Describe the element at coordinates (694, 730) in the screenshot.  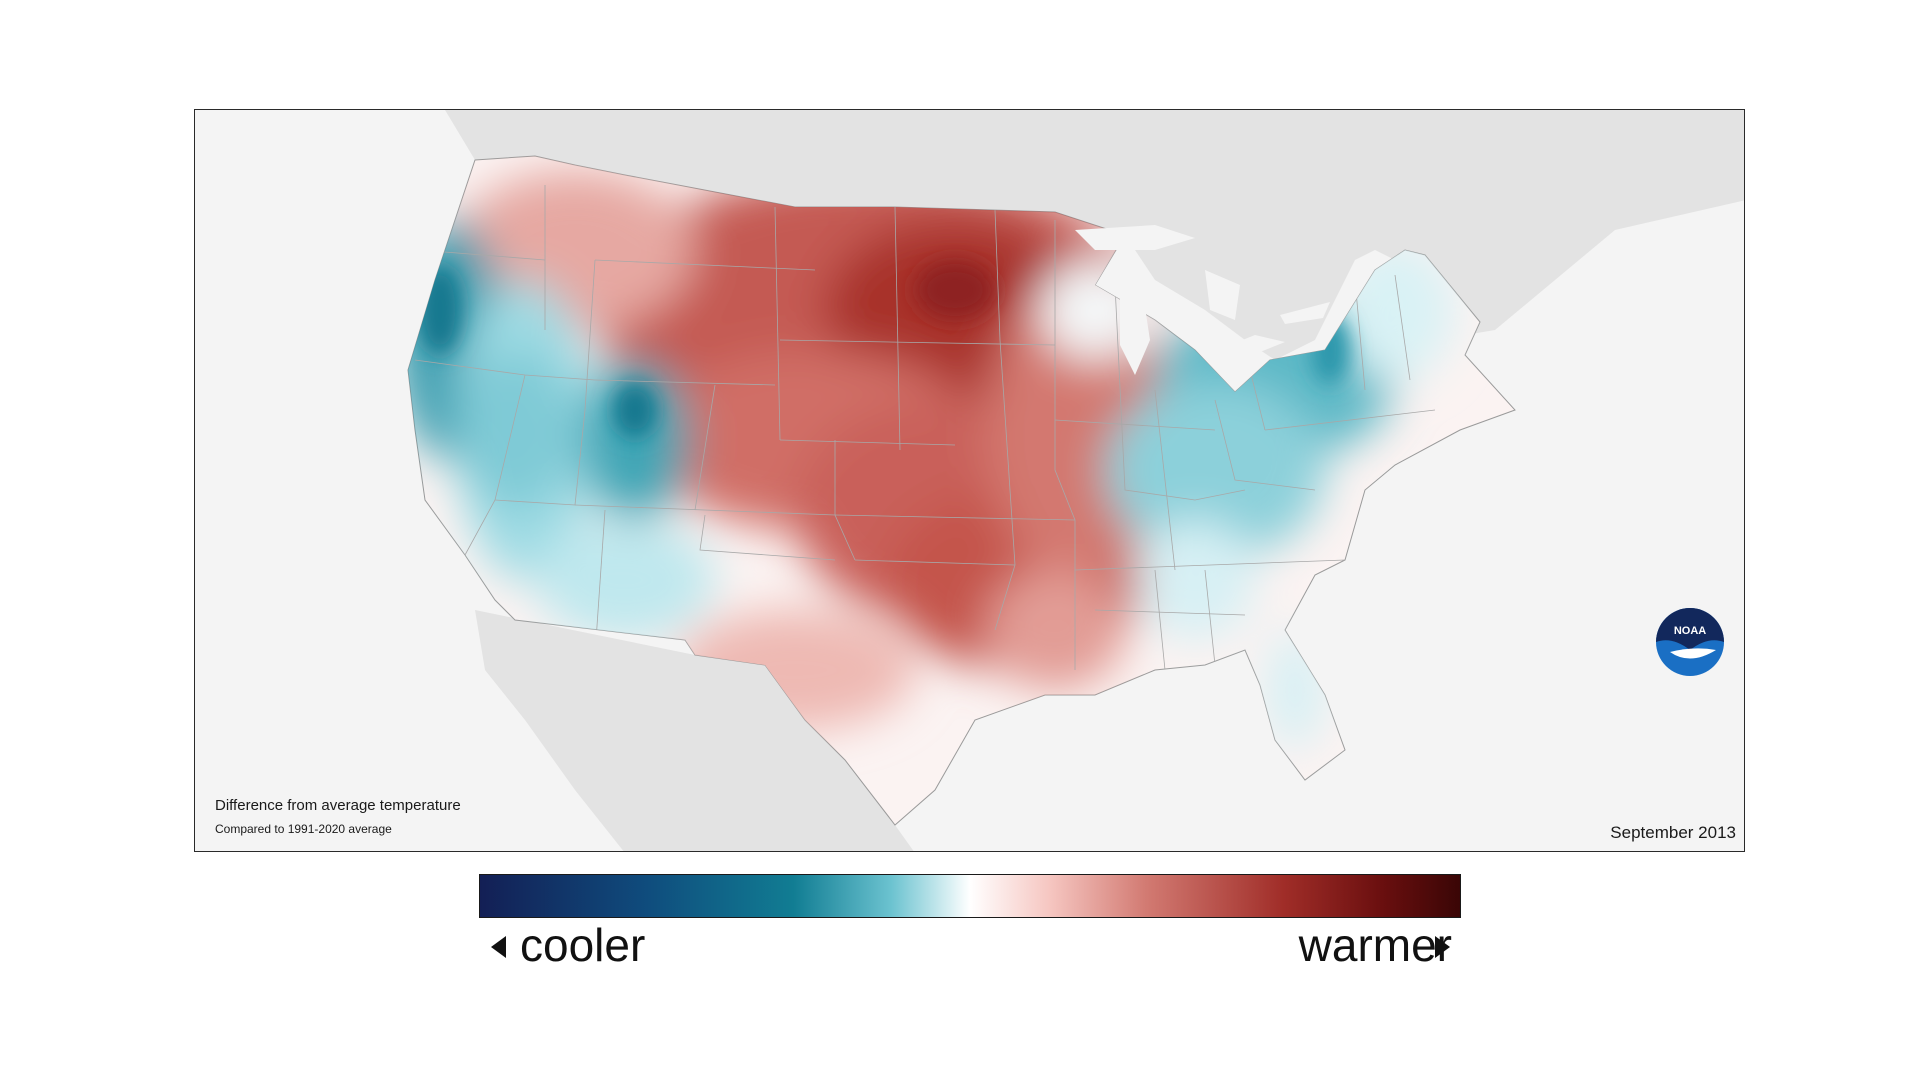
I see `mexico-landmass` at that location.